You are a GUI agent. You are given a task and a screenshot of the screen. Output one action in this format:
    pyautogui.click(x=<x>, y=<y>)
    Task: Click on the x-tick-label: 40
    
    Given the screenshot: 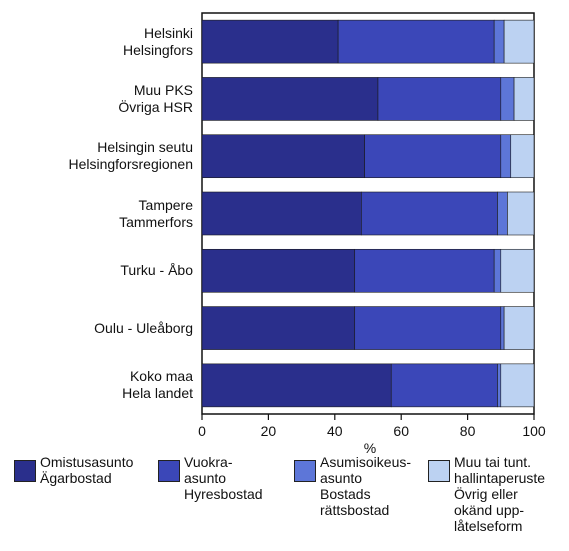 What is the action you would take?
    pyautogui.click(x=335, y=431)
    